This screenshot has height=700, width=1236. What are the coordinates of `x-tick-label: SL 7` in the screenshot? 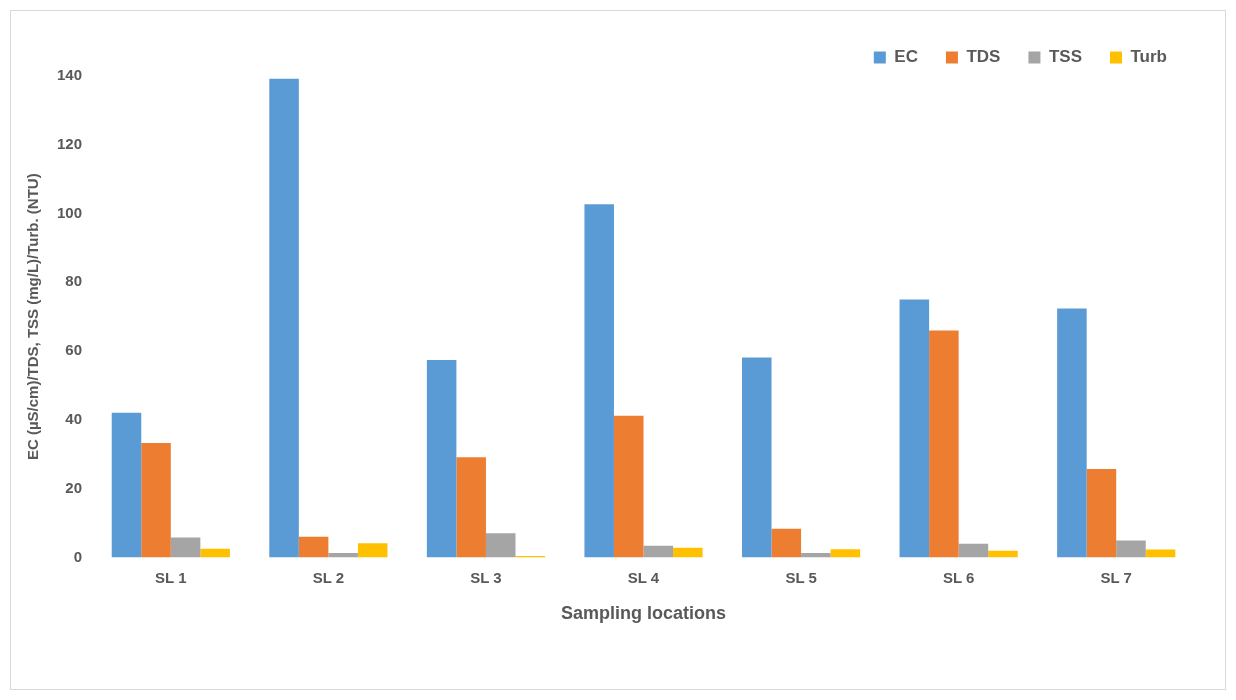 It's located at (1116, 577).